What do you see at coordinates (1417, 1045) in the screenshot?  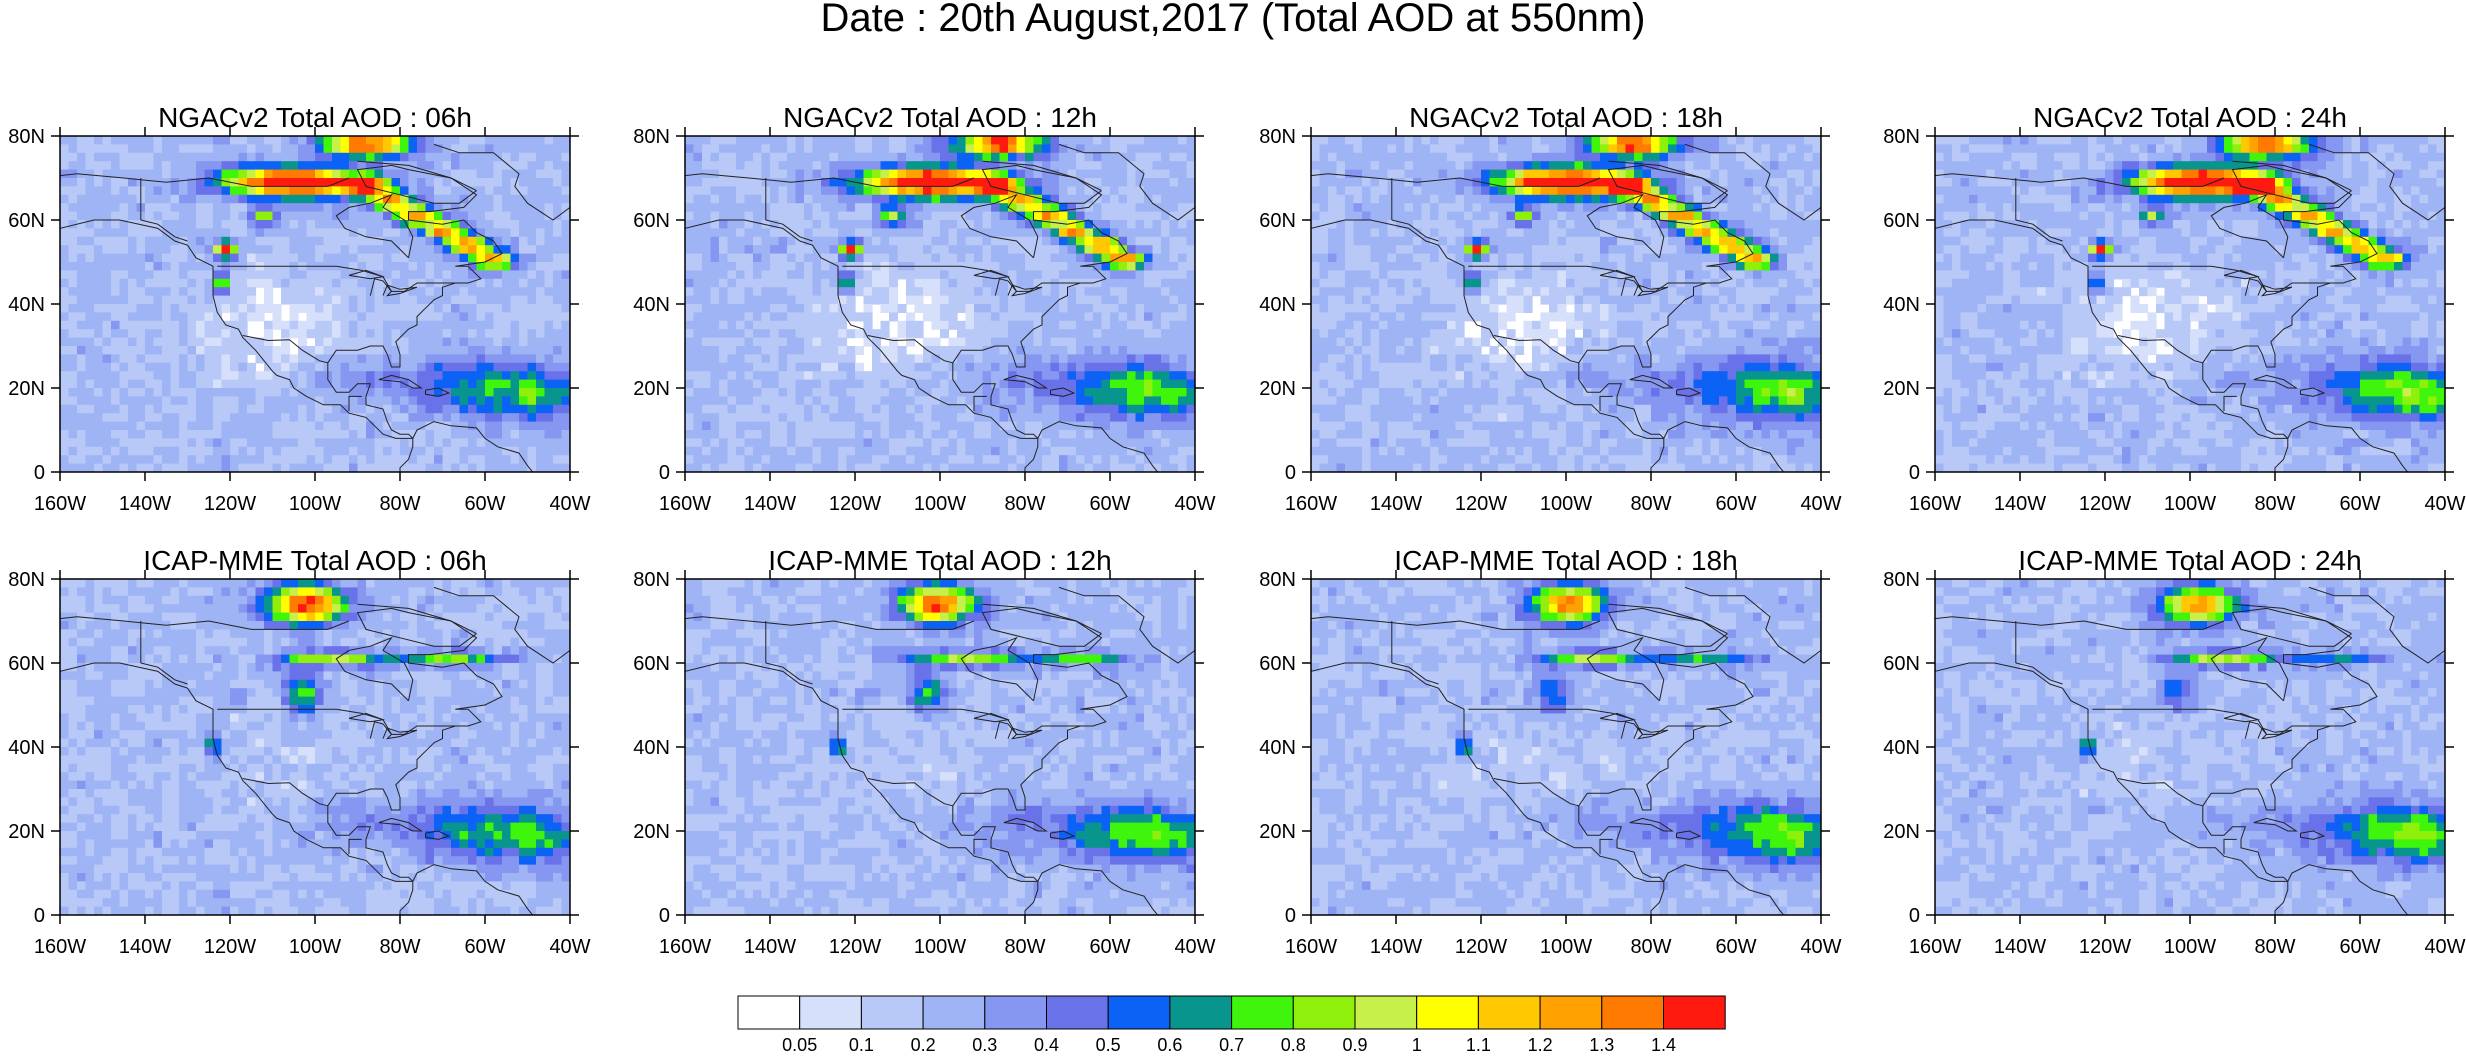 I see `colorbar-label: 1` at bounding box center [1417, 1045].